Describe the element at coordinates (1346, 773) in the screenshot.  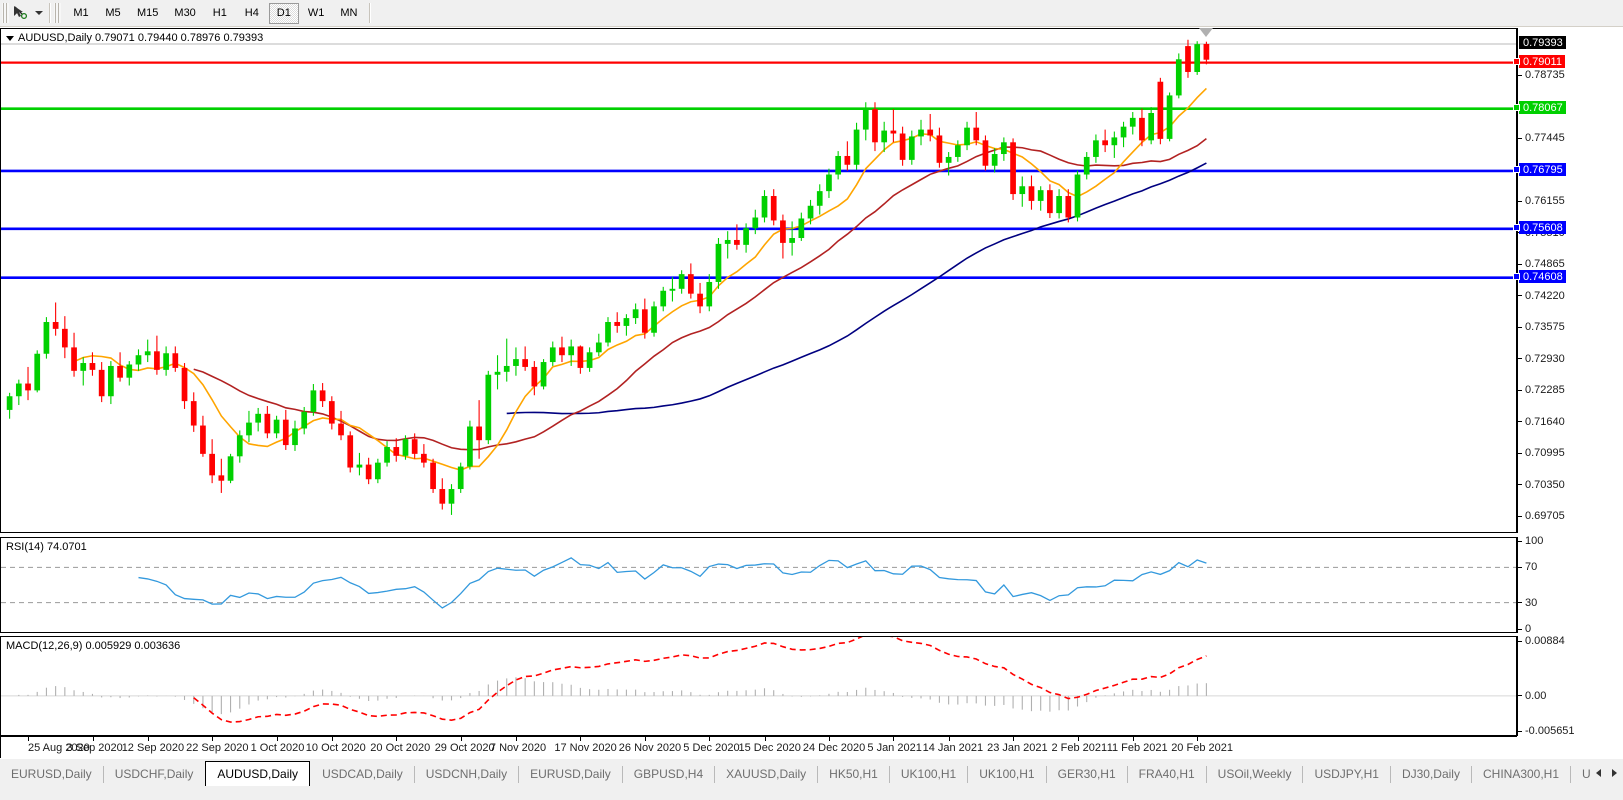
I see `chart-tab-usdjpy-h1: USDJPY,H1` at that location.